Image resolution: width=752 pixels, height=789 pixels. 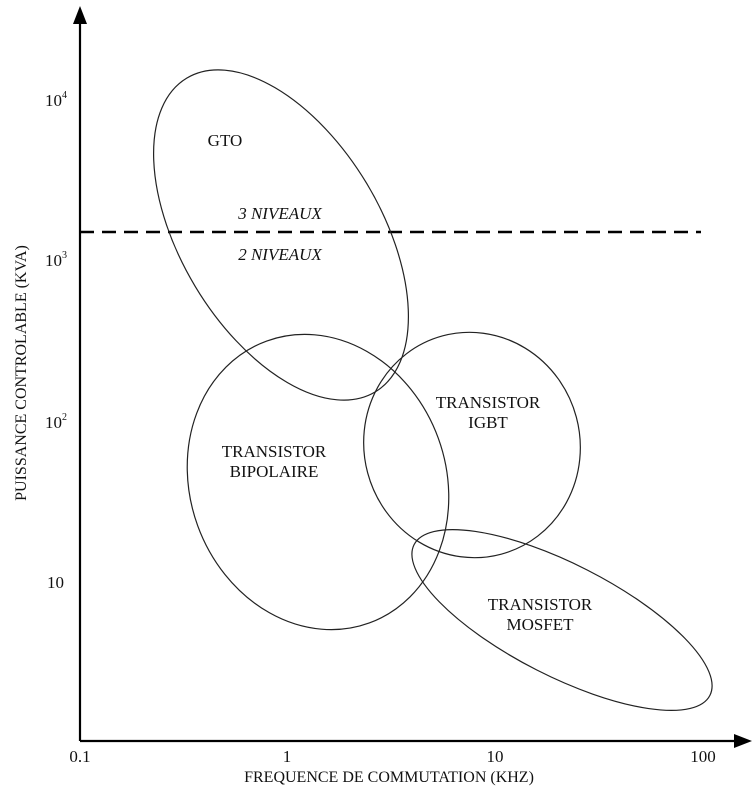 What do you see at coordinates (540, 604) in the screenshot?
I see `region-mosfet-label-line1: TRANSISTOR` at bounding box center [540, 604].